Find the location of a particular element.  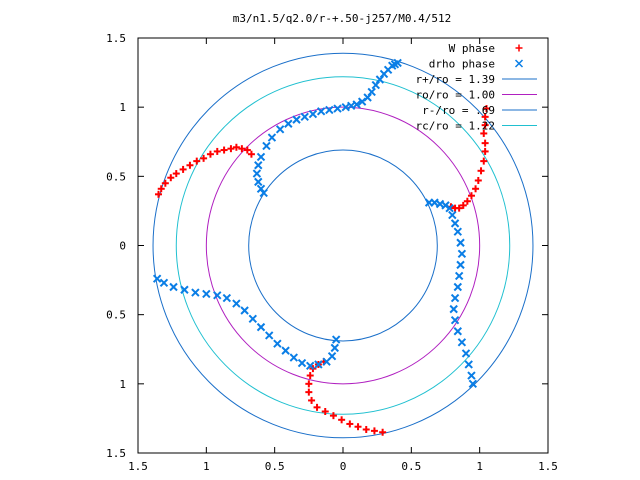

y-tick-label-3: 0 is located at coordinates (122, 246).